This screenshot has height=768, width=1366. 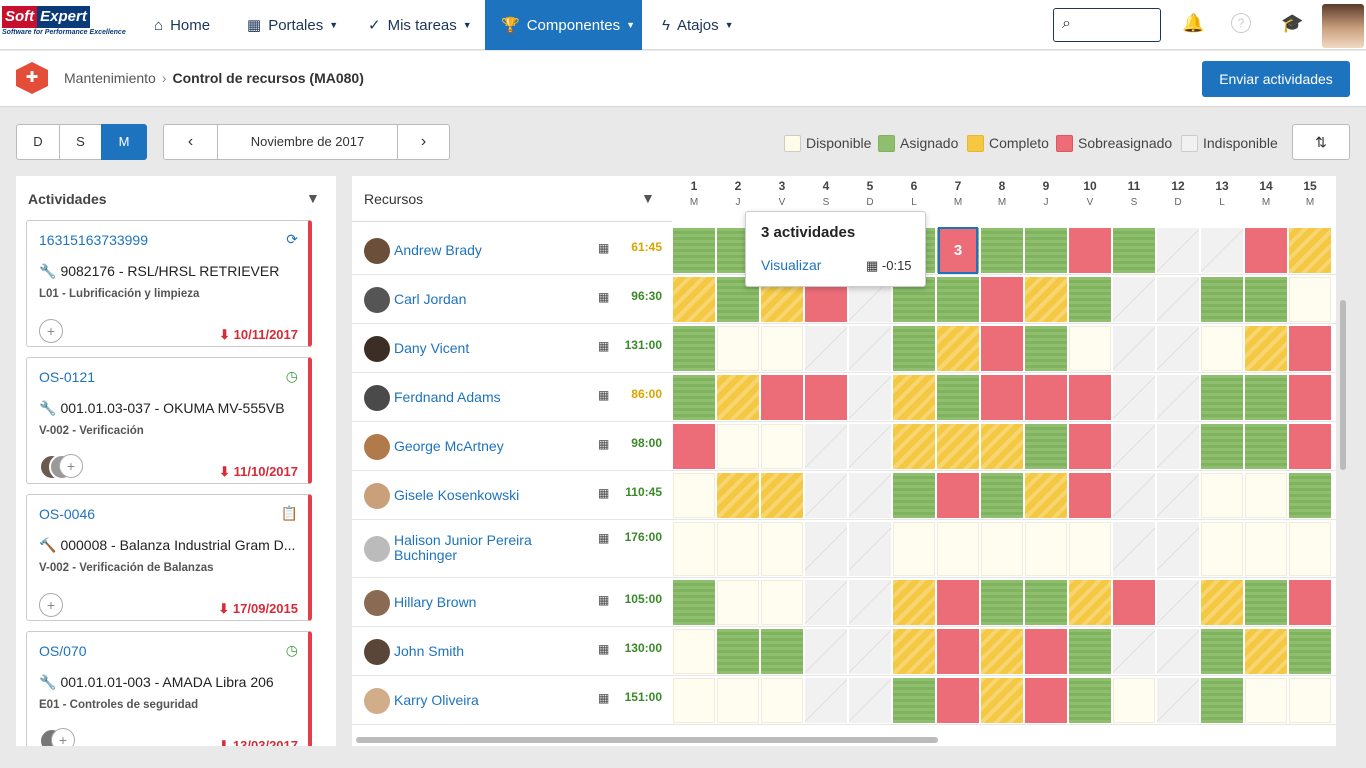 I want to click on resource-row: Dany Vicent ▦ 131:00, so click(x=844, y=348).